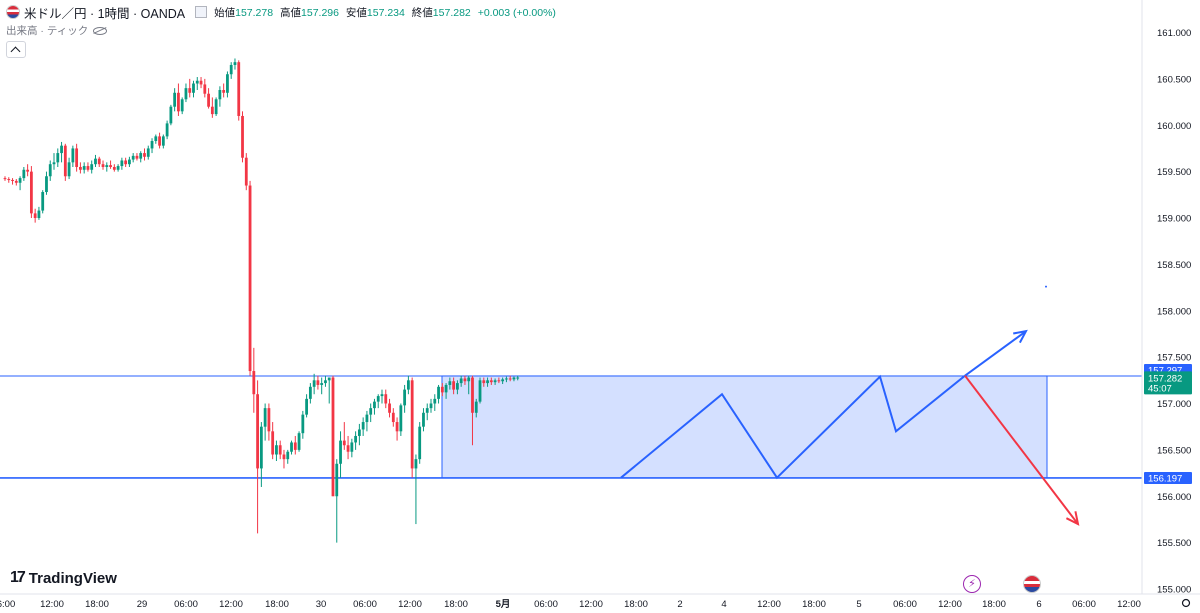  I want to click on us-flag-icon, so click(1032, 584).